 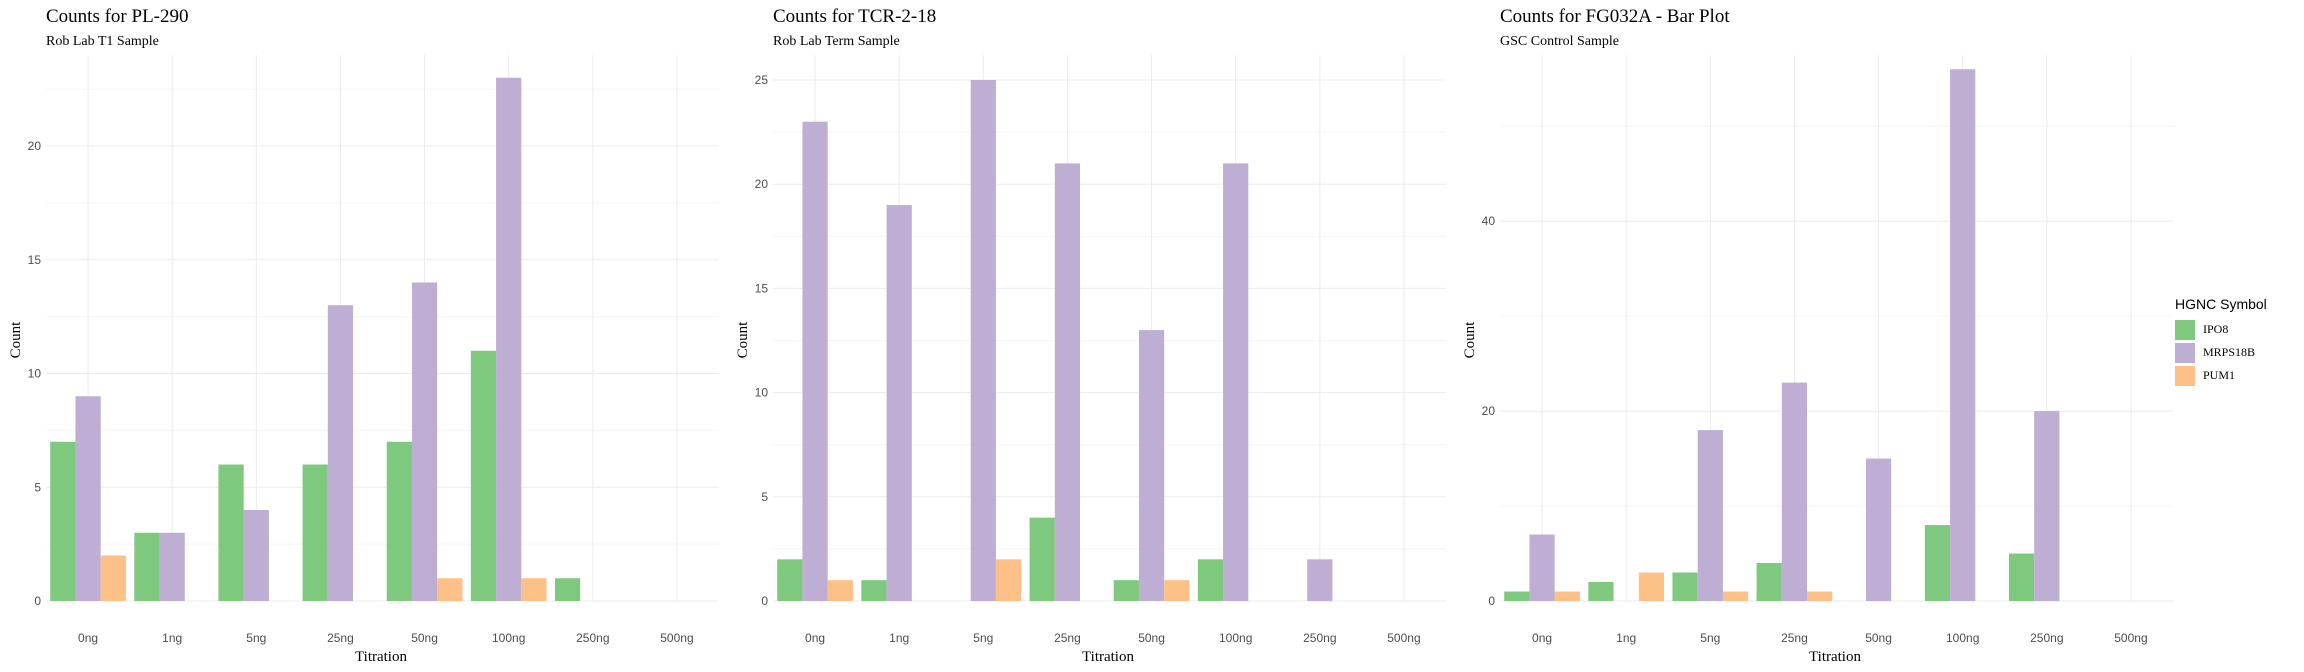 I want to click on legend-label: IPO8, so click(x=2216, y=329).